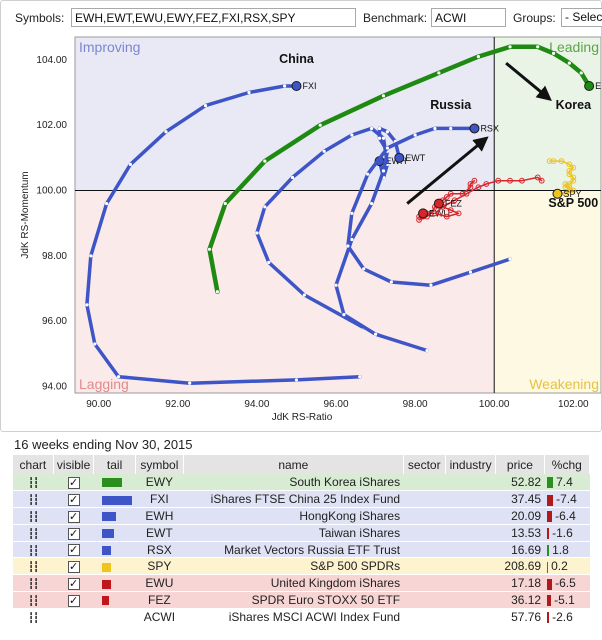 The height and width of the screenshot is (640, 602). Describe the element at coordinates (159, 483) in the screenshot. I see `symbol-cell: EWY` at that location.